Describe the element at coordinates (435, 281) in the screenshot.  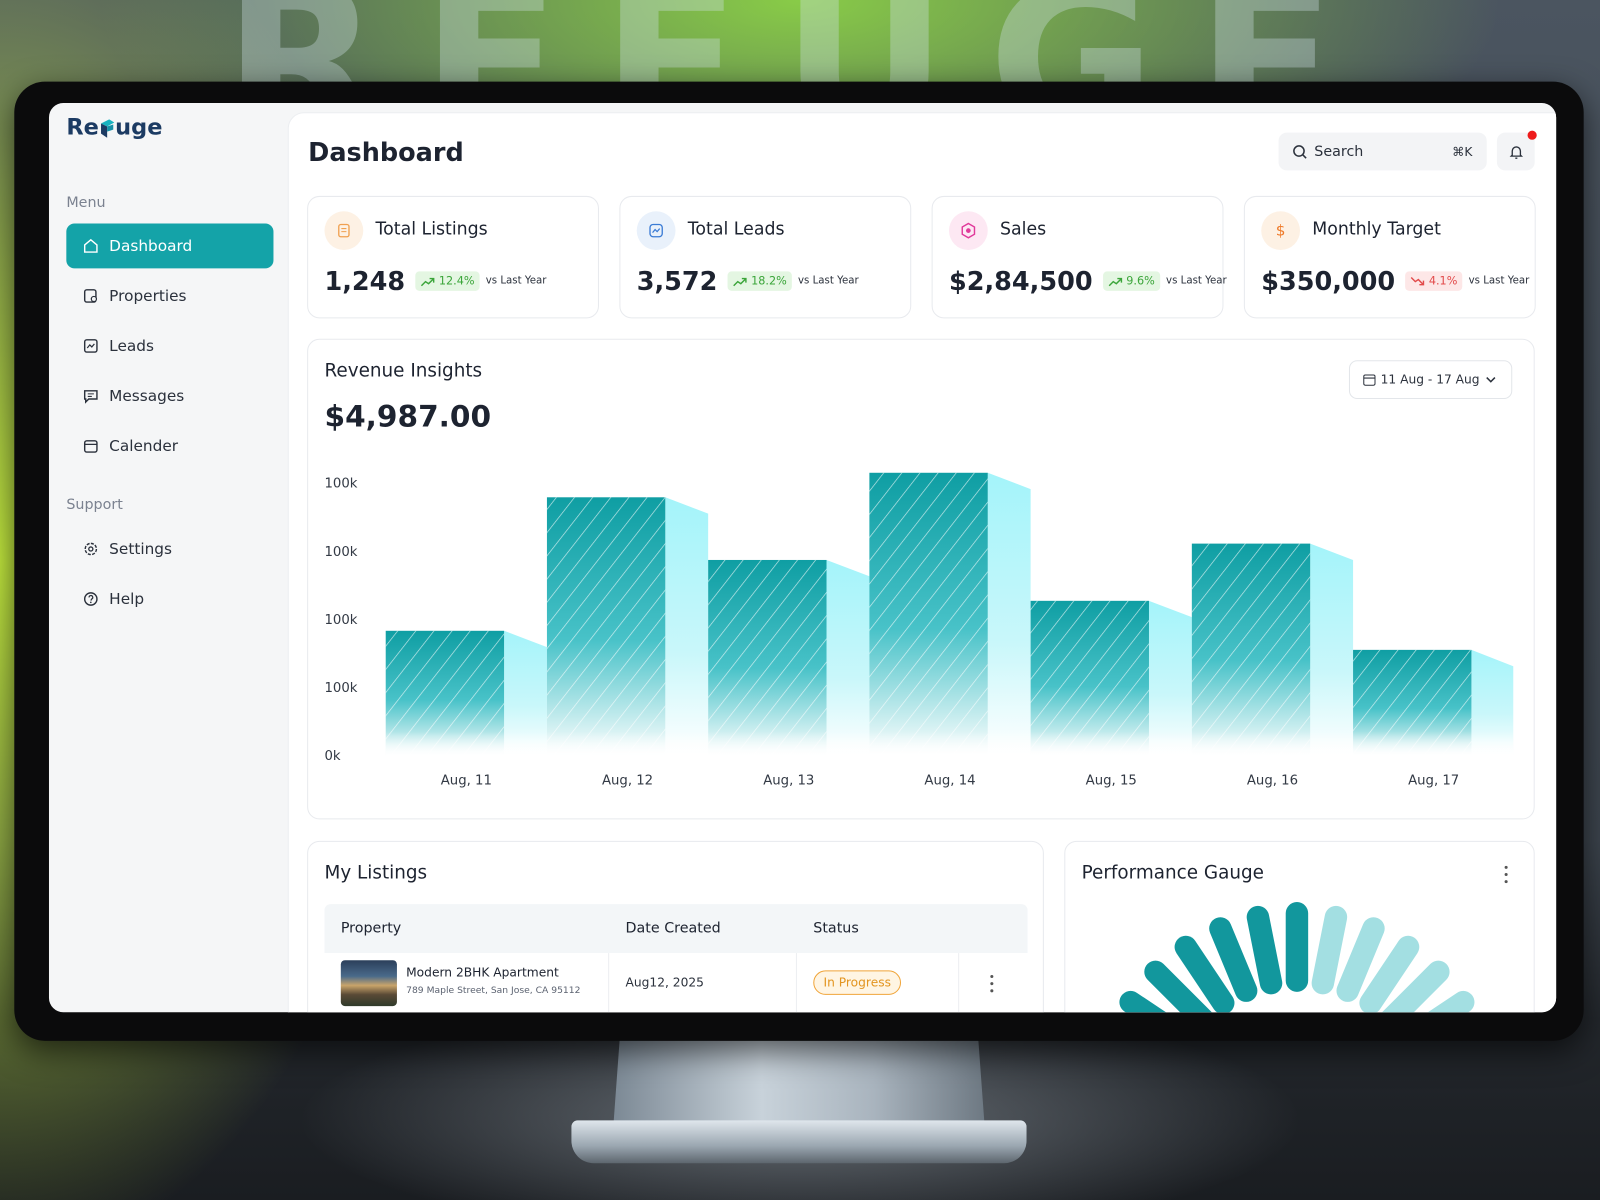
I see `stat-row: 1,248 12.4% vs Last Year` at that location.